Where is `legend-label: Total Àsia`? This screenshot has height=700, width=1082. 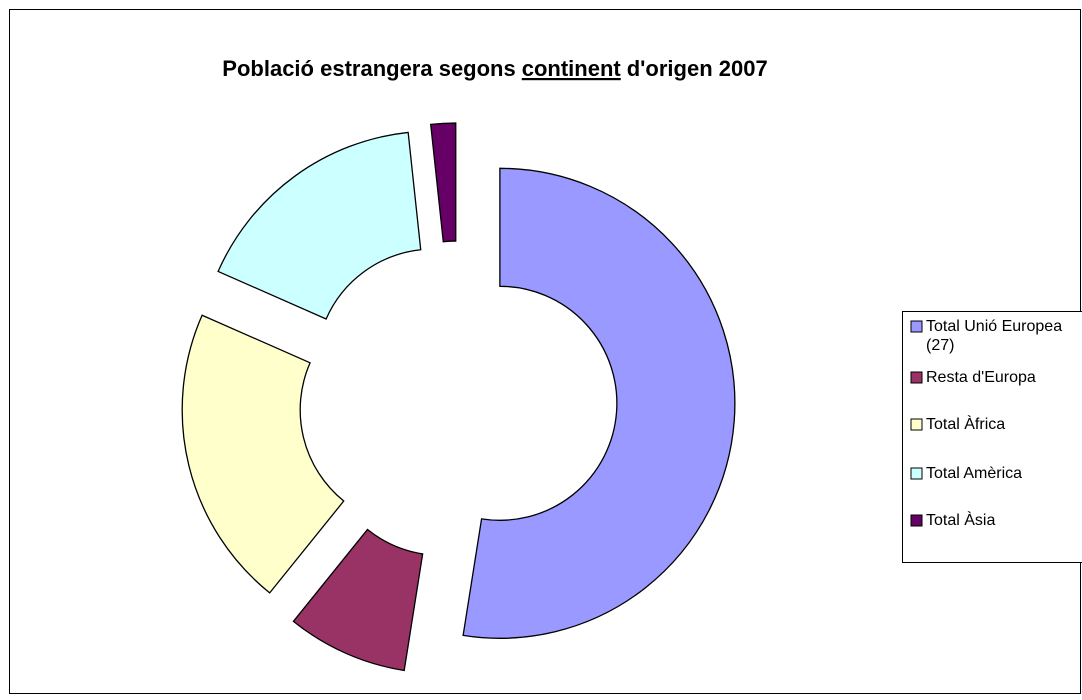 legend-label: Total Àsia is located at coordinates (960, 519).